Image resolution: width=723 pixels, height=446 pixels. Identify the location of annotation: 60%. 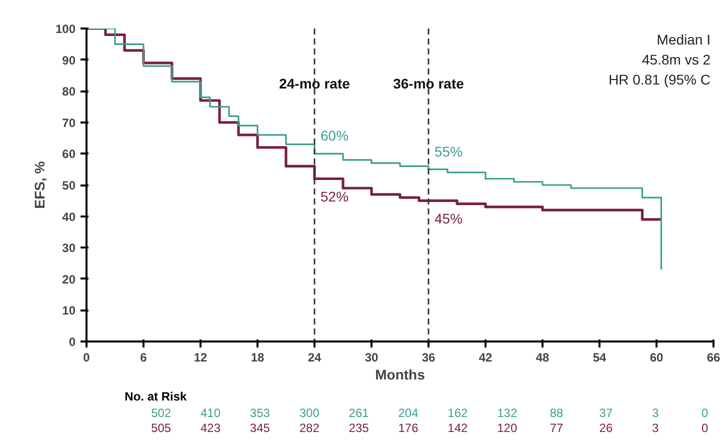
(334, 136).